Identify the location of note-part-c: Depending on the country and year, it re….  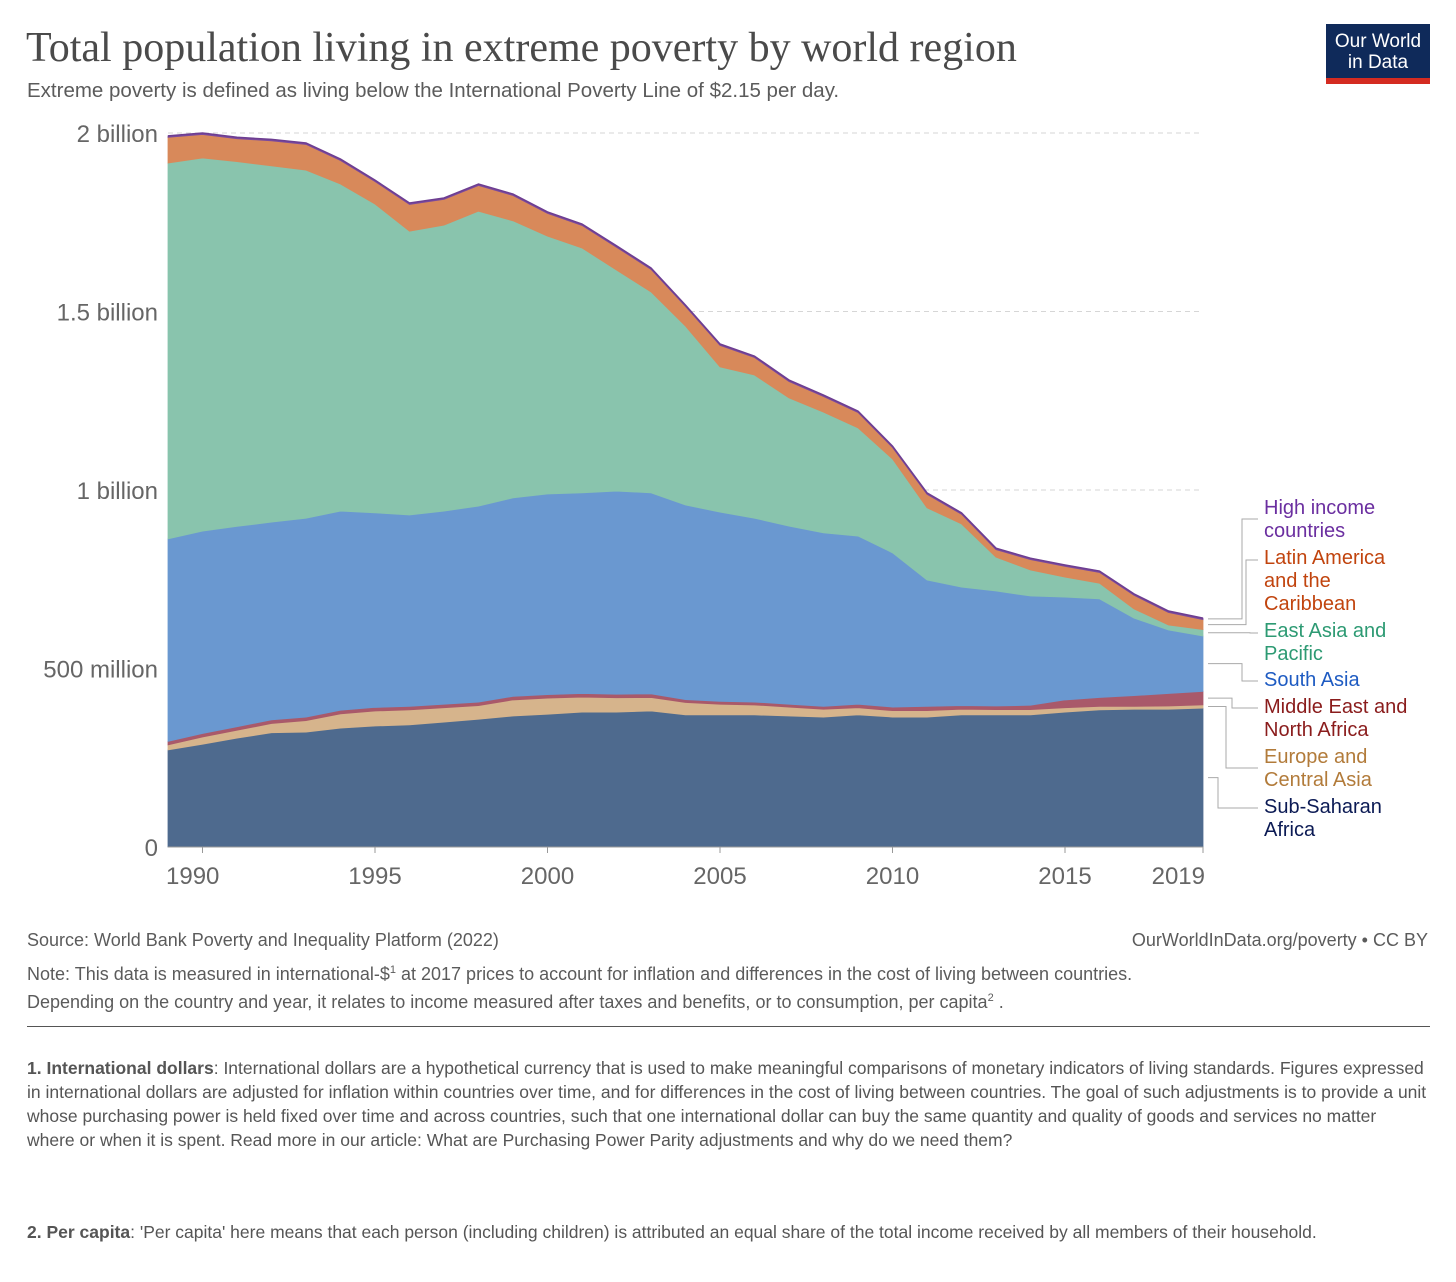
(507, 1002).